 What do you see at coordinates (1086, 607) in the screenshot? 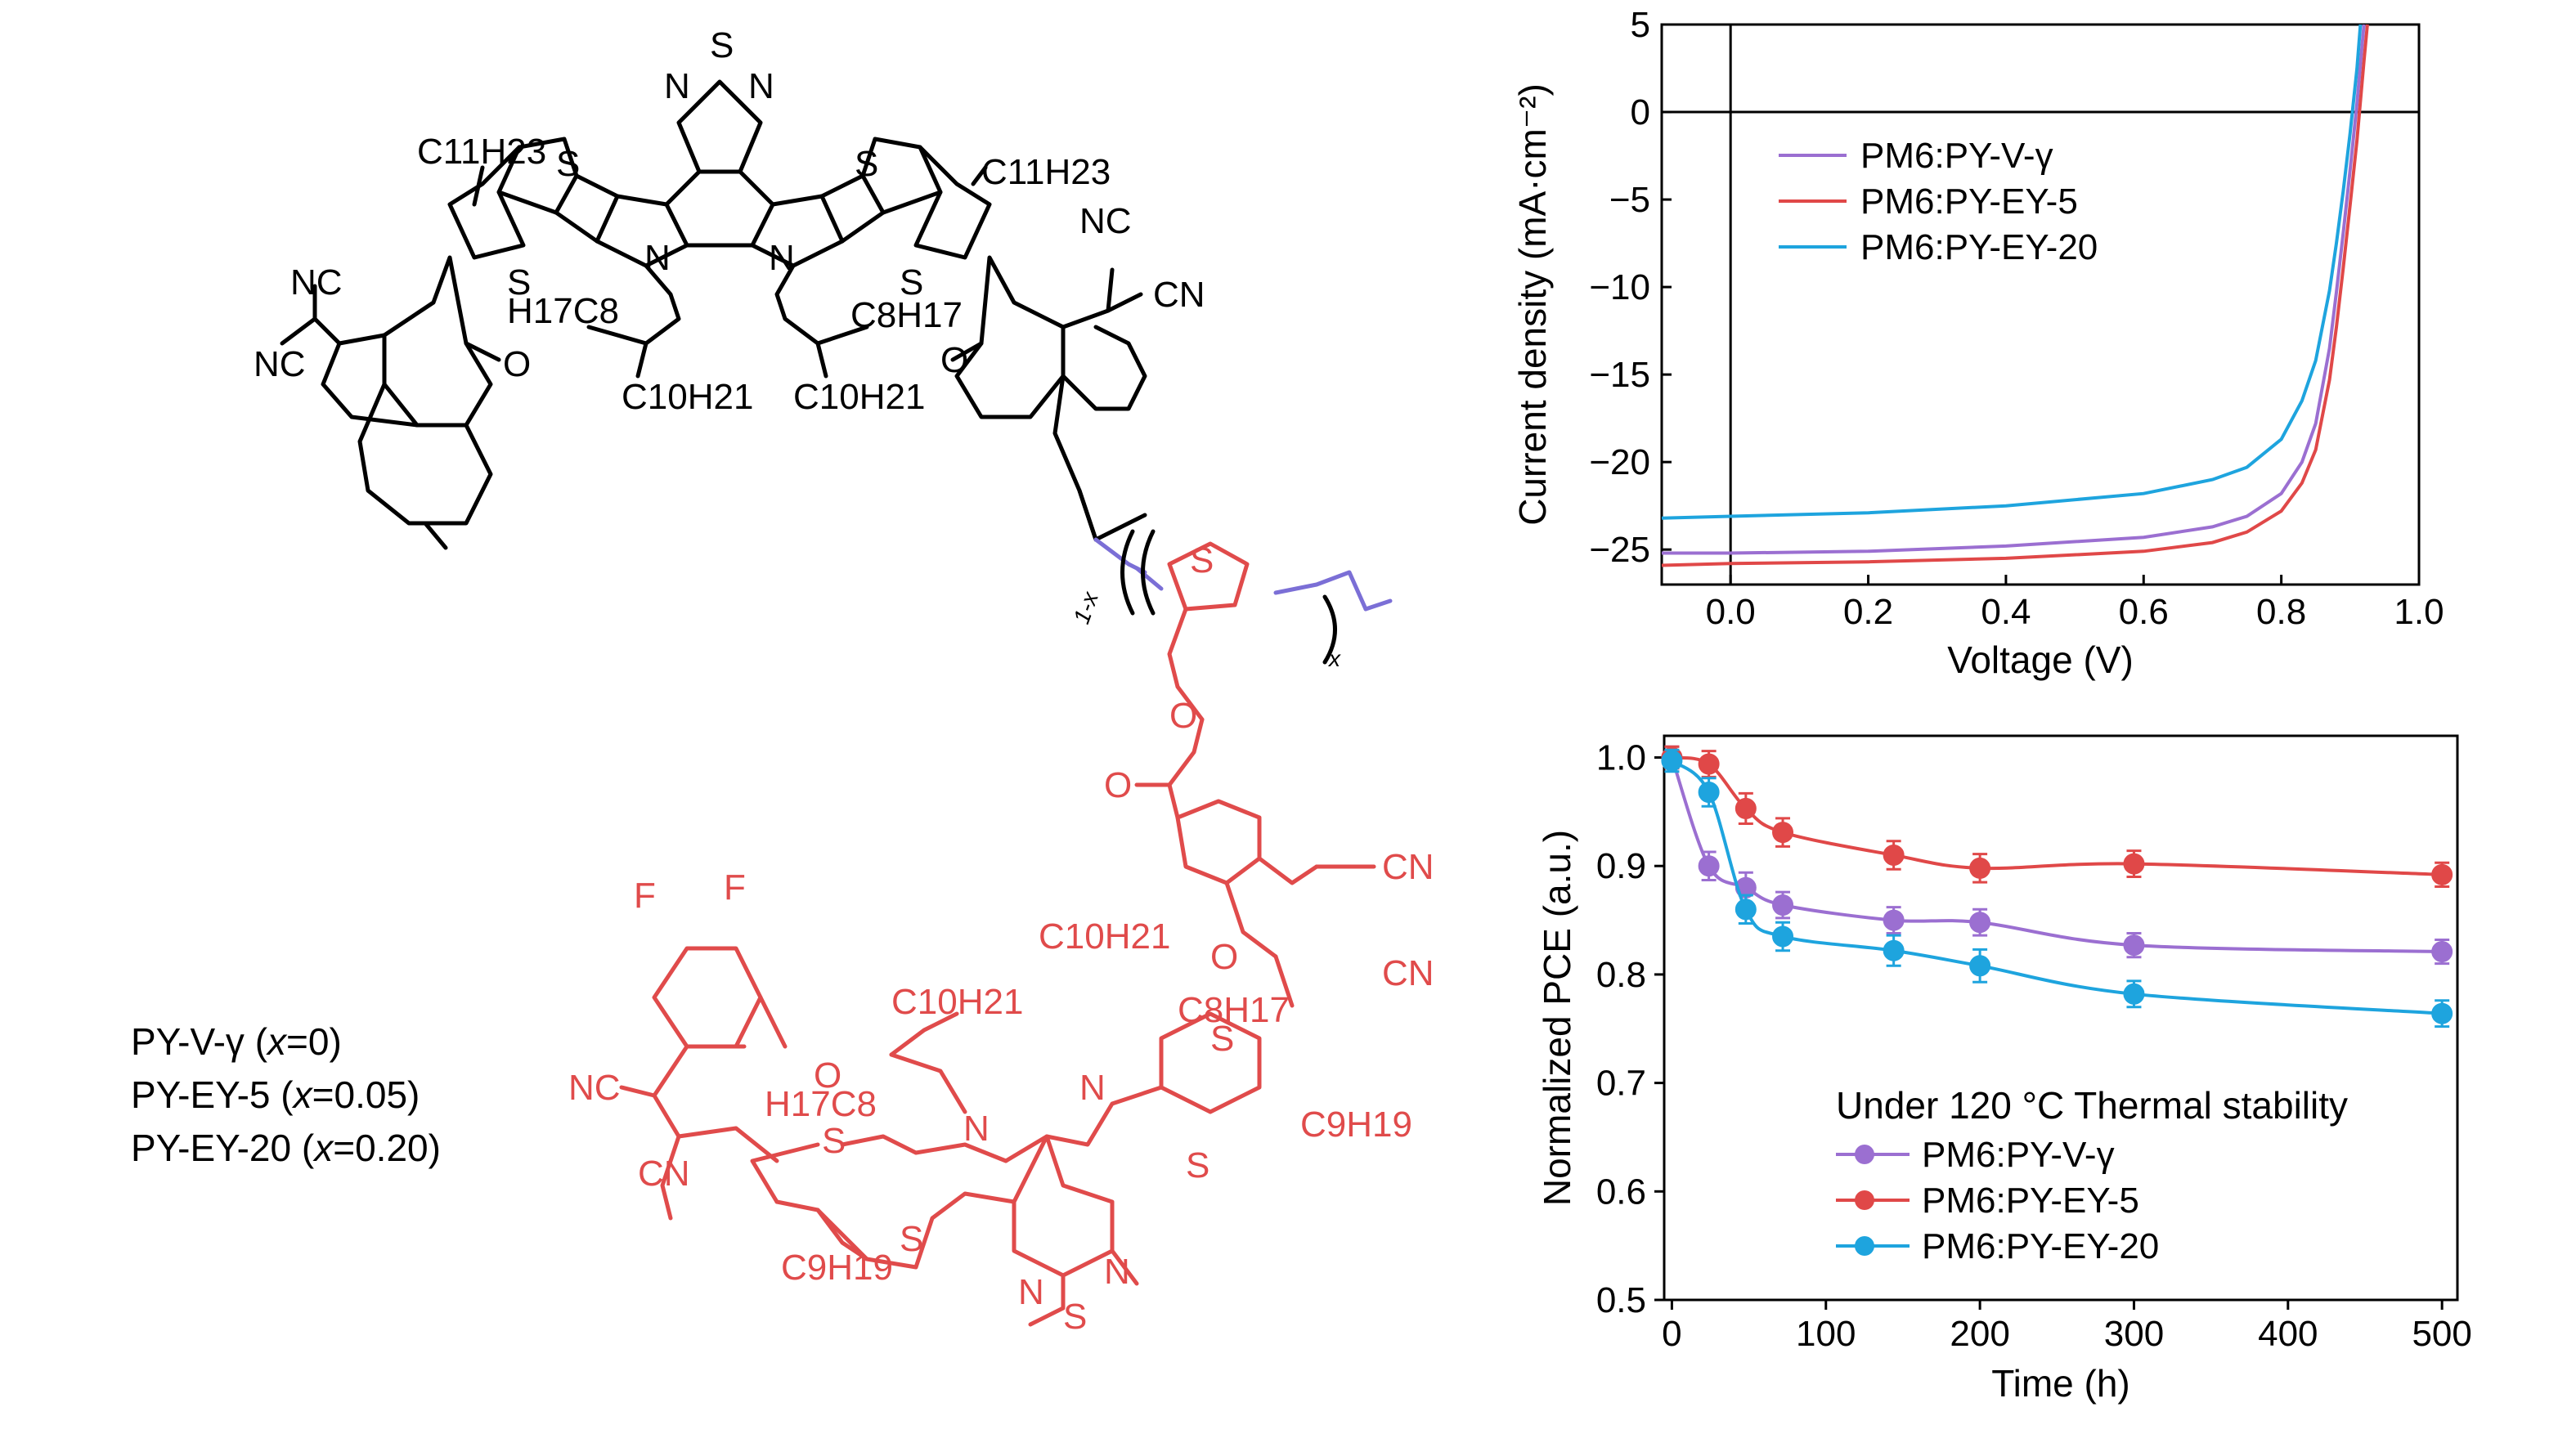
I see `subscript-one-minus-x: 1-x` at bounding box center [1086, 607].